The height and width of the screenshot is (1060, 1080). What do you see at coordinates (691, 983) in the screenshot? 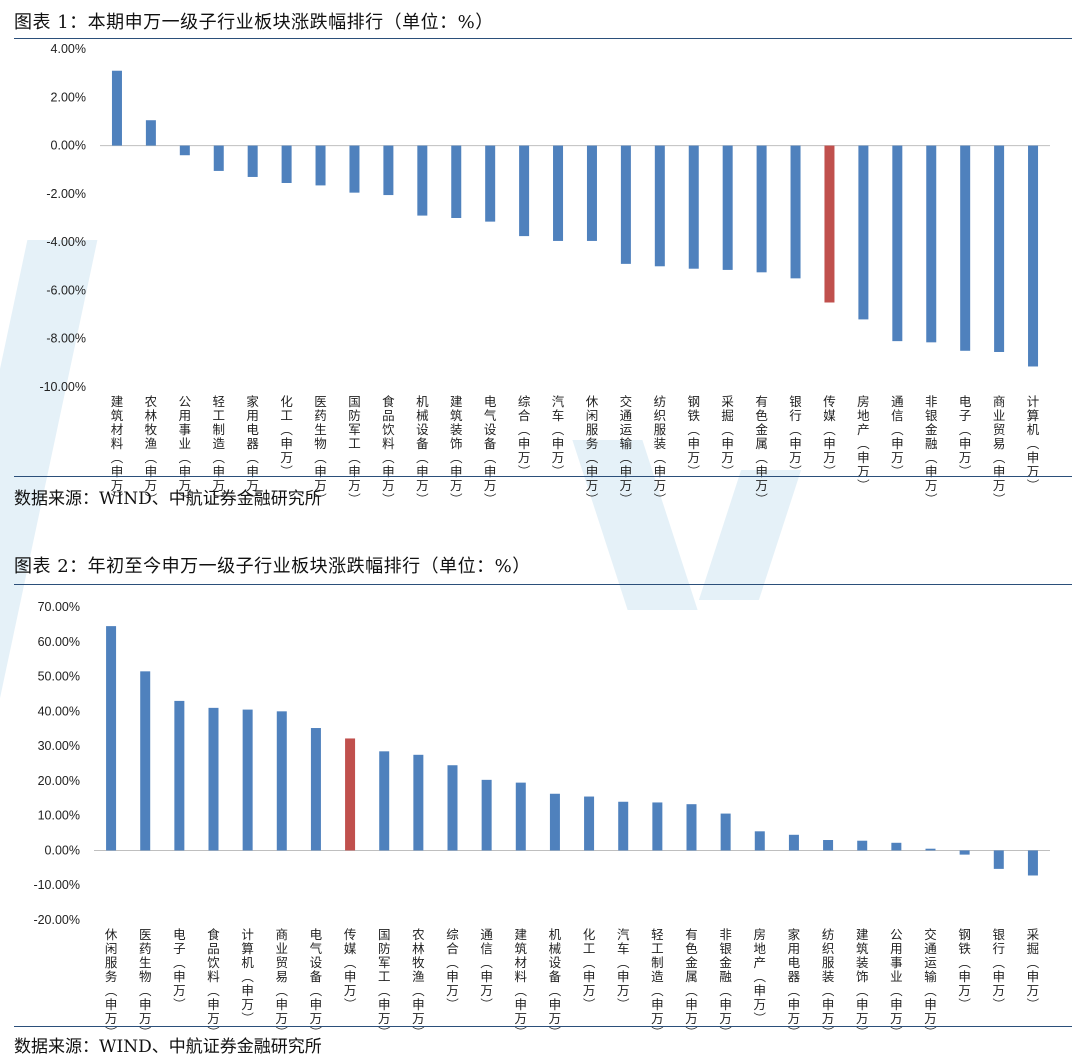
I see `x-category-label: 有色金属︵申万︶` at bounding box center [691, 983].